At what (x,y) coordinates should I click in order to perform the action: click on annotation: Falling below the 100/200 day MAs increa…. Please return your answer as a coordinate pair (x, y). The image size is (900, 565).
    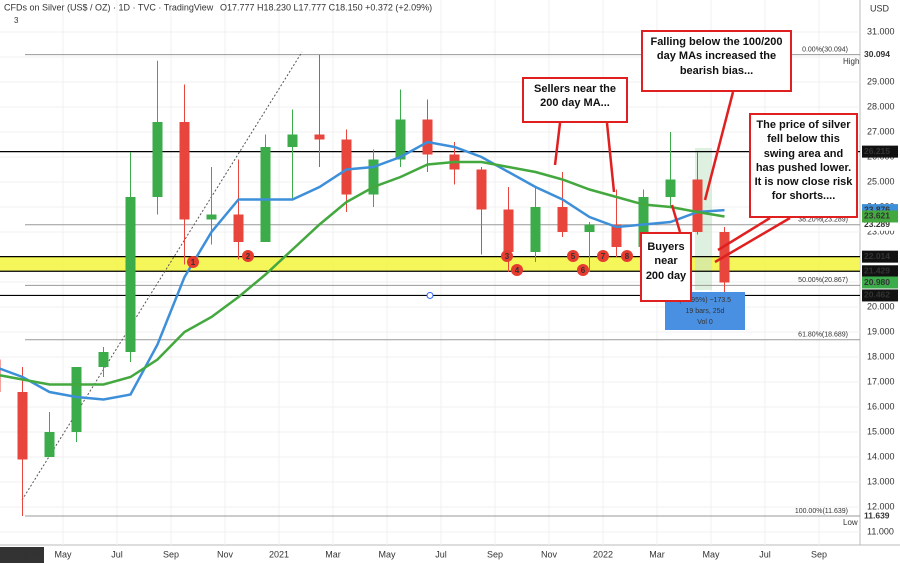
    Looking at the image, I should click on (716, 61).